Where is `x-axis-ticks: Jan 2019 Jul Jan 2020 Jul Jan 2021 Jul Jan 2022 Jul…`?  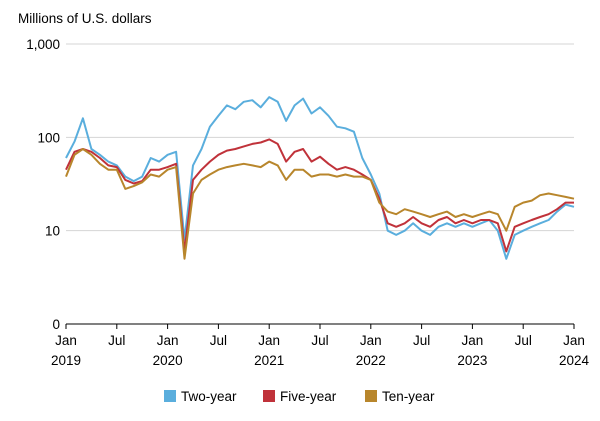 x-axis-ticks: Jan 2019 Jul Jan 2020 Jul Jan 2021 Jul Jan 2022 Jul… is located at coordinates (320, 346).